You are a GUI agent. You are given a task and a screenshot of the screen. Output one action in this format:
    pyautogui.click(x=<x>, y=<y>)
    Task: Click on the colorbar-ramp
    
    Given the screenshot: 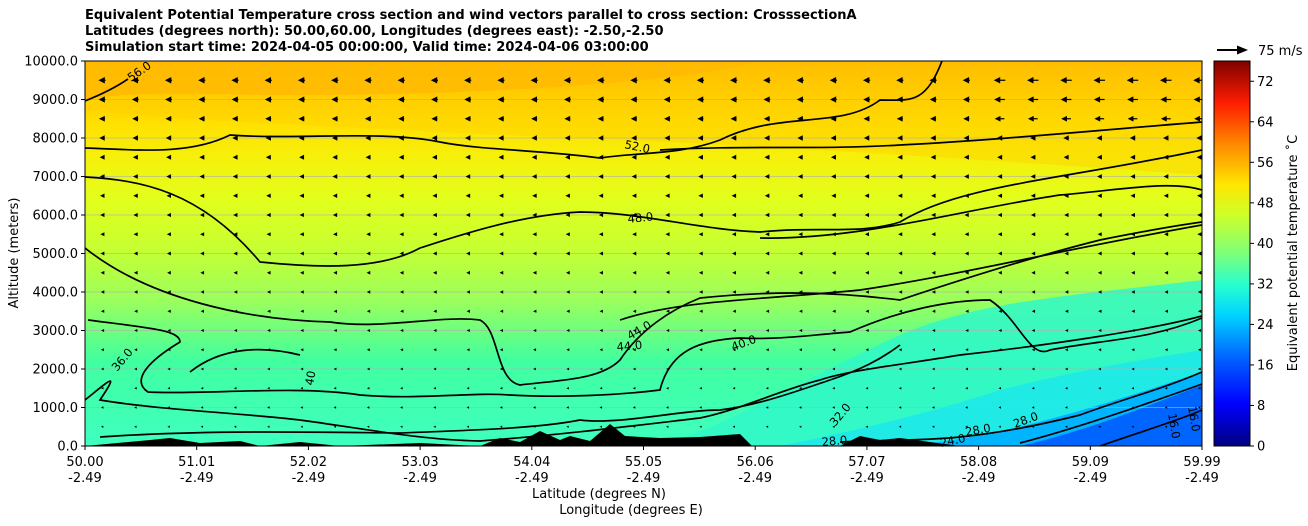 What is the action you would take?
    pyautogui.click(x=1232, y=253)
    